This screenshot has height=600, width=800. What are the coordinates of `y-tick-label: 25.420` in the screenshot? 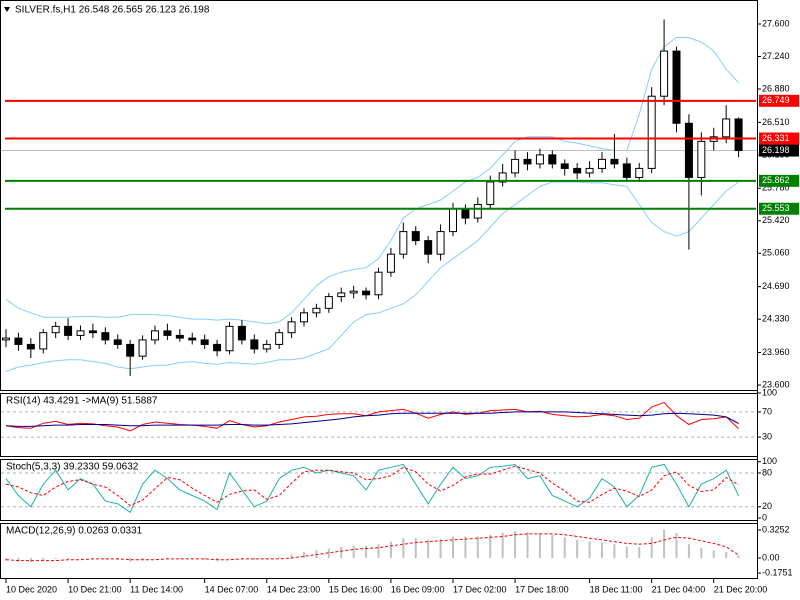 It's located at (776, 220).